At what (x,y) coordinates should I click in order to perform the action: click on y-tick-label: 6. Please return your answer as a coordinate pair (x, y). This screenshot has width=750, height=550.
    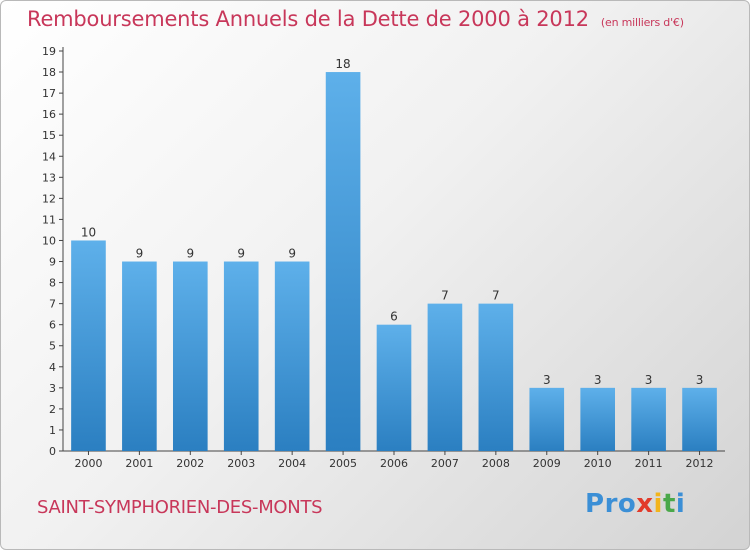
    Looking at the image, I should click on (52, 325).